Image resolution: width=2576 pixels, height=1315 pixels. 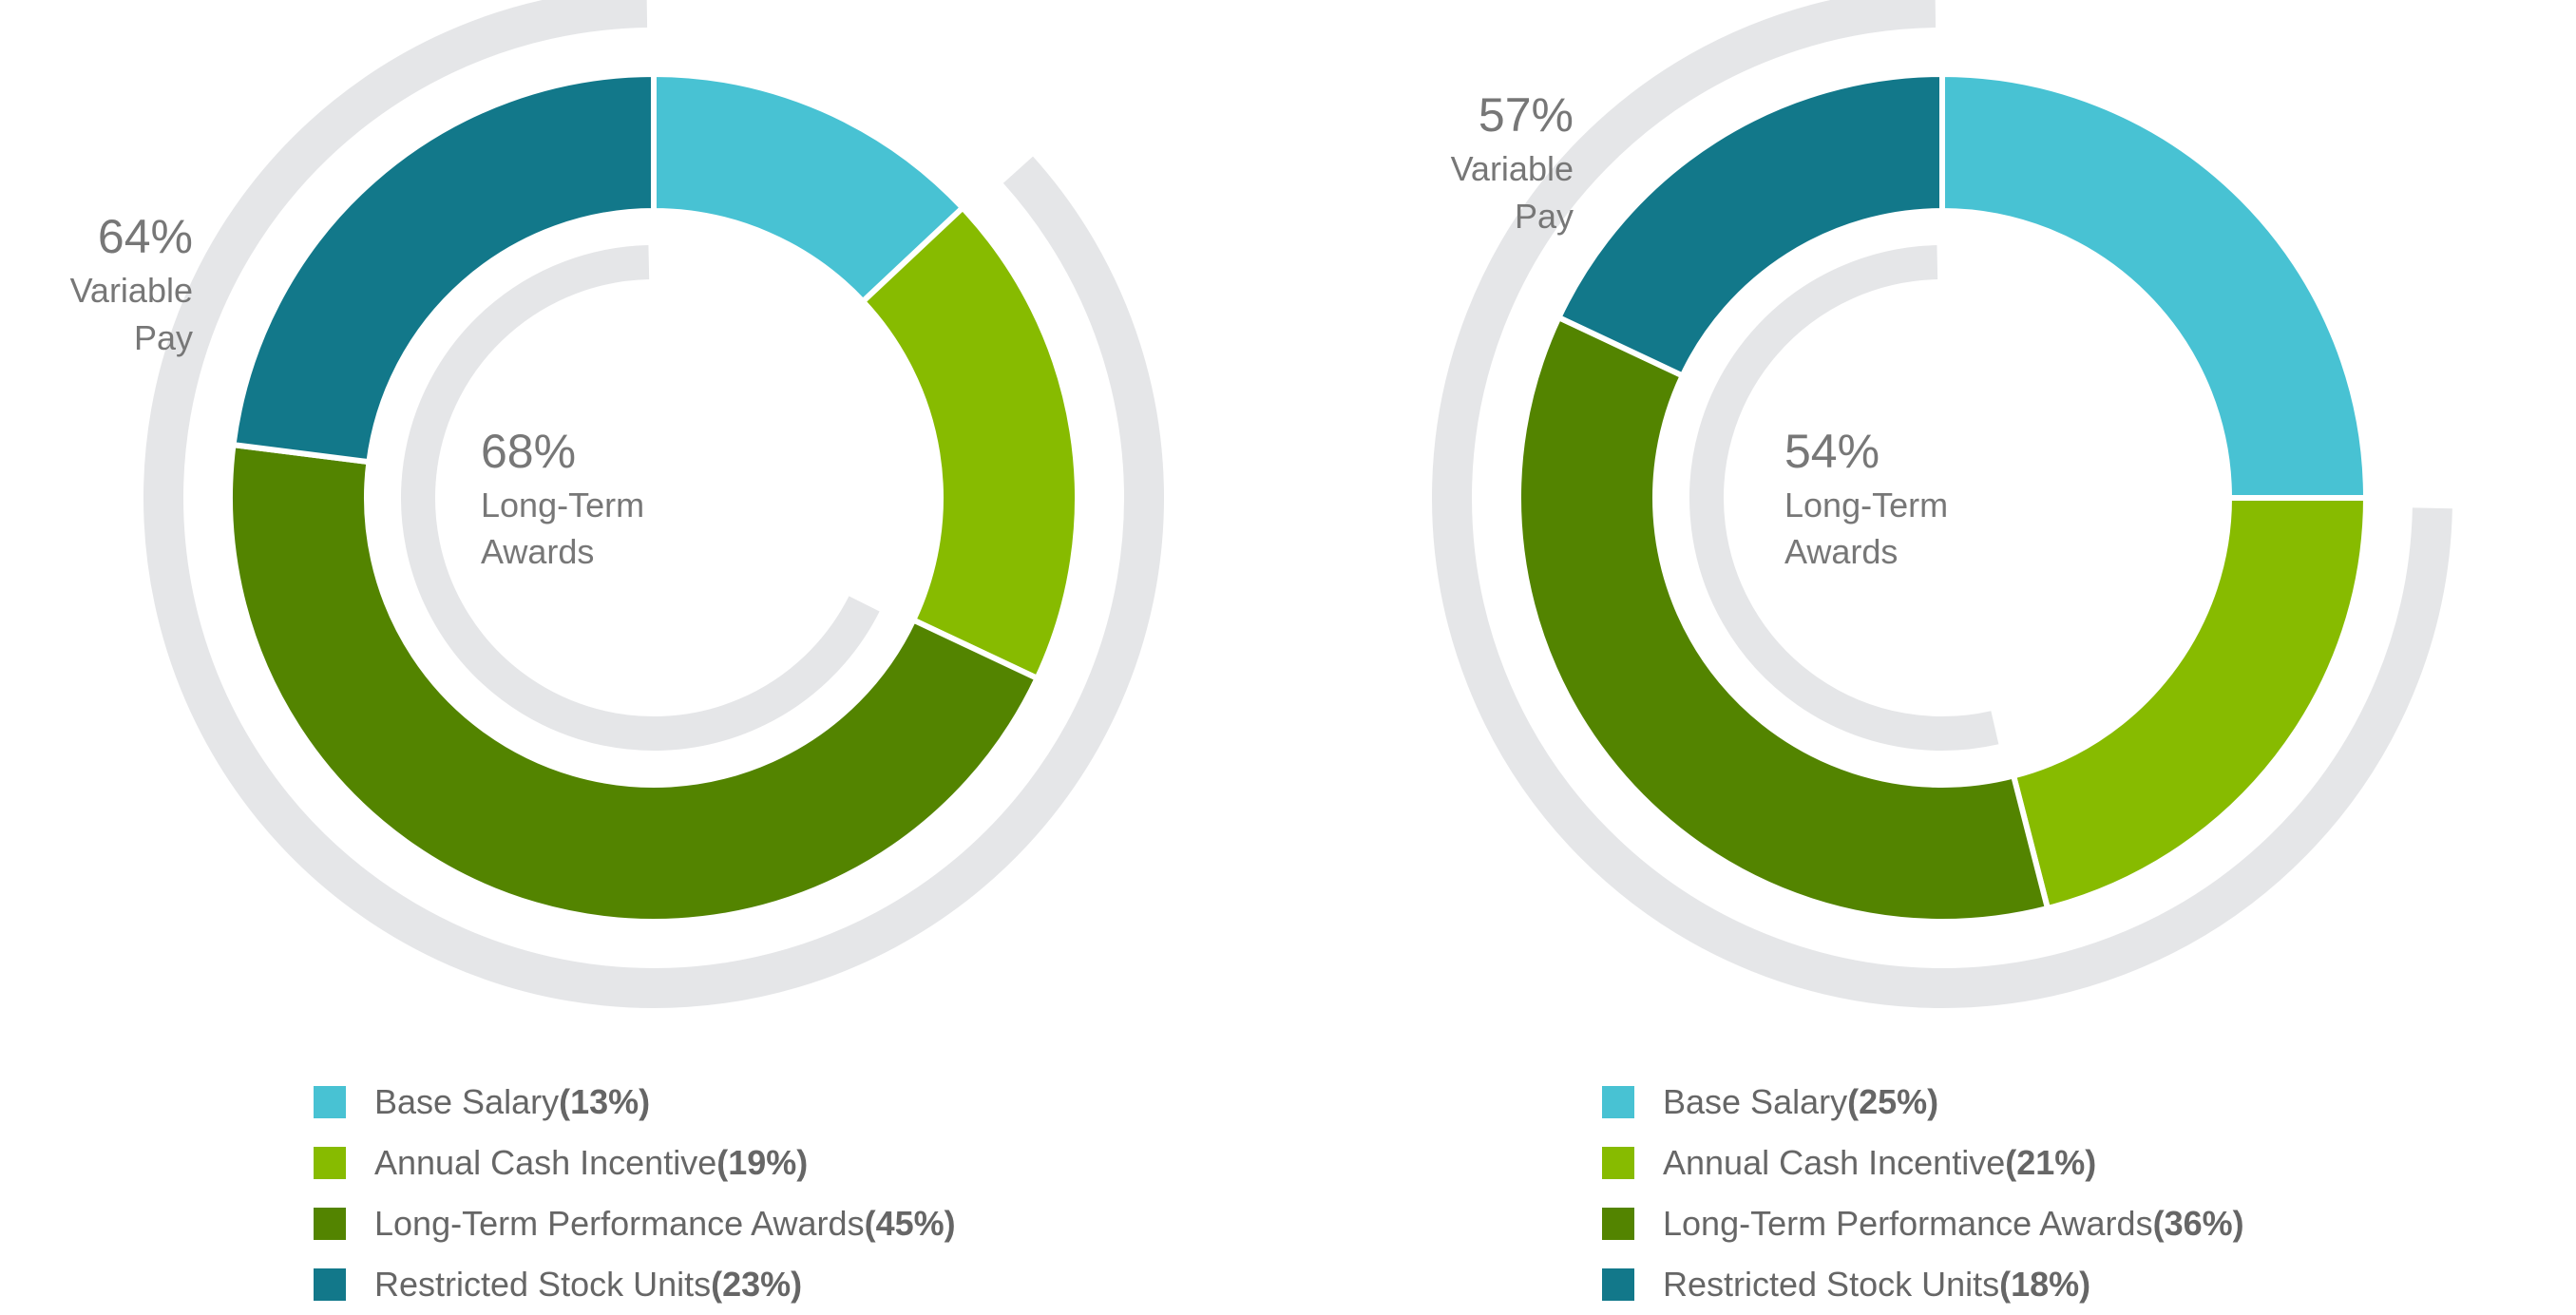 What do you see at coordinates (1832, 451) in the screenshot?
I see `long-term-awards-percent: 54%` at bounding box center [1832, 451].